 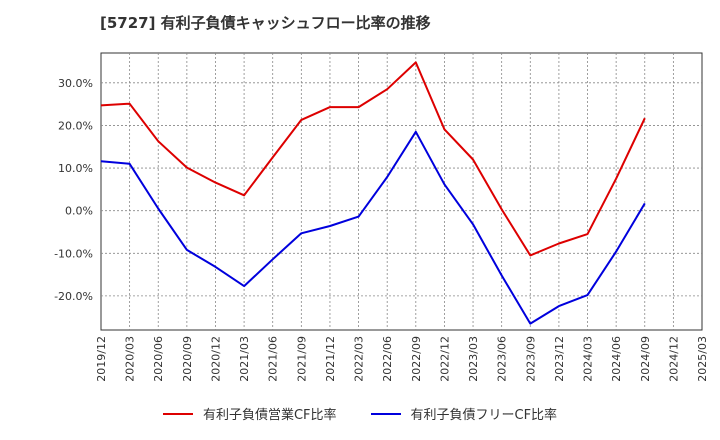 What do you see at coordinates (360, 413) in the screenshot?
I see `legend: 有利子負債営業CF比率 有利子負債フリーCF比率` at bounding box center [360, 413].